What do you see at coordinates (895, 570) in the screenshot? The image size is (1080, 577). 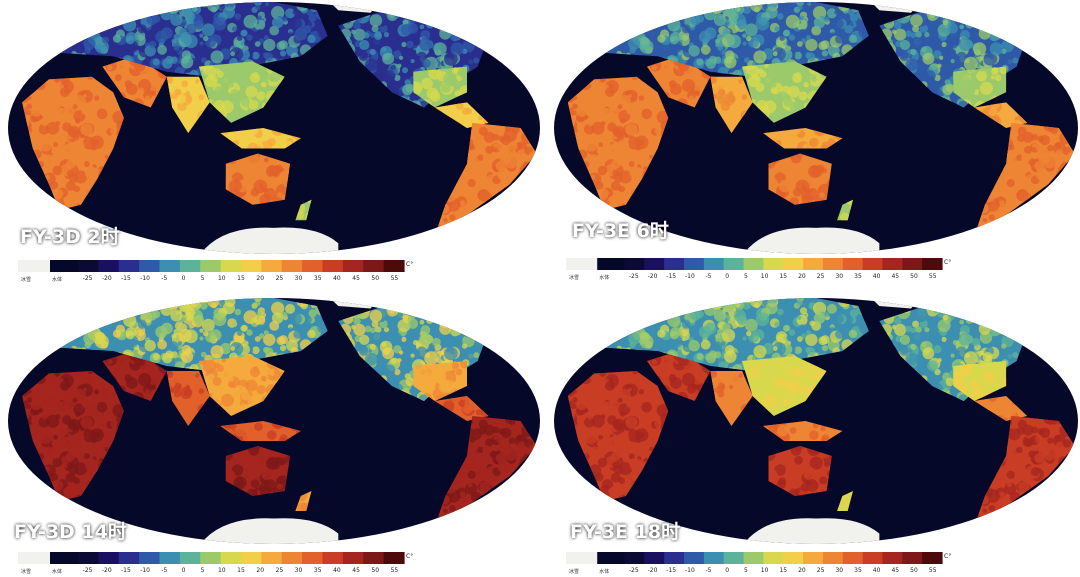 I see `legend-tick-label: 45` at bounding box center [895, 570].